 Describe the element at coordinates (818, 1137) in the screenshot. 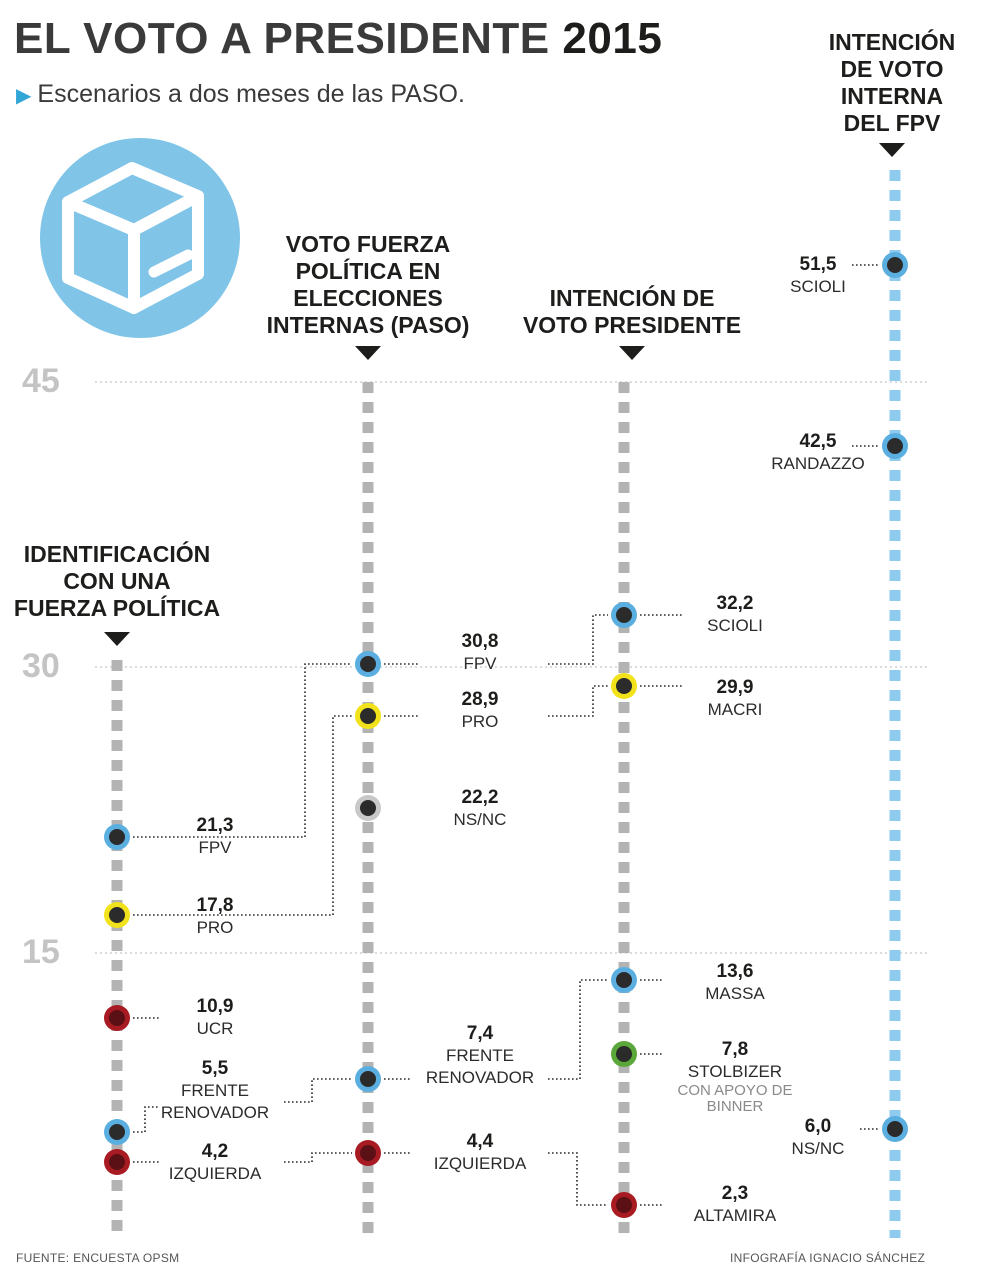

I see `data-label: 6,0 NS/NC` at that location.